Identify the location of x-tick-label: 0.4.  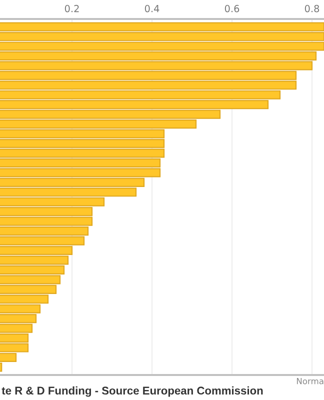
(152, 8).